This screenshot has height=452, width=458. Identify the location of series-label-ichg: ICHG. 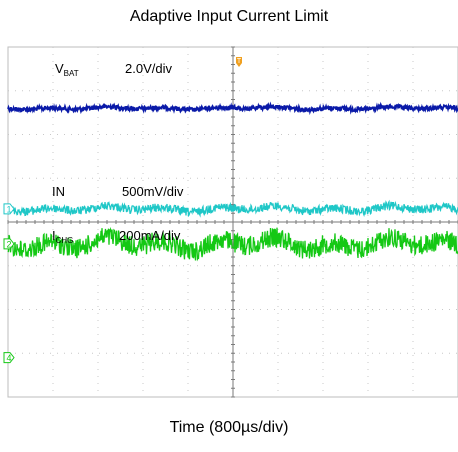
(62, 236).